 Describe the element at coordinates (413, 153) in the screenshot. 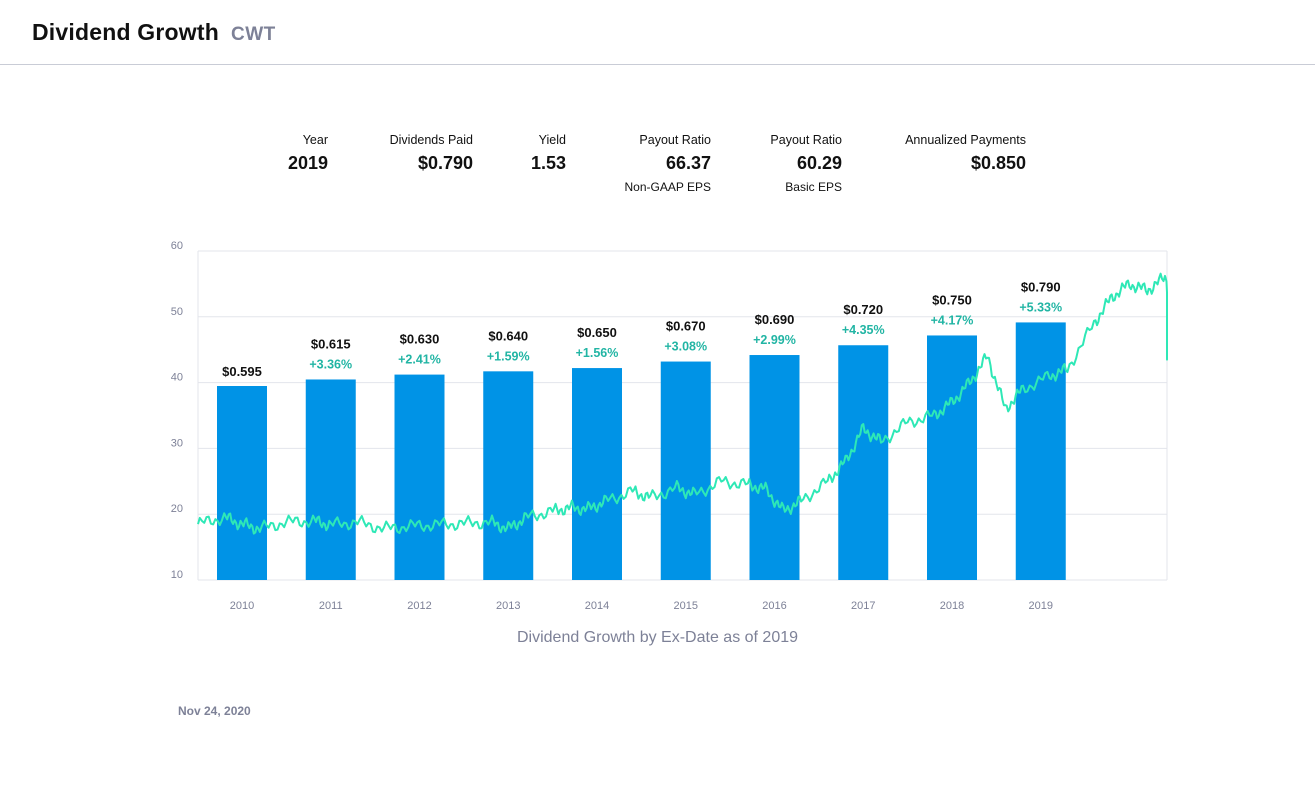

I see `stat-dividends-paid: Dividends Paid $0.790` at that location.